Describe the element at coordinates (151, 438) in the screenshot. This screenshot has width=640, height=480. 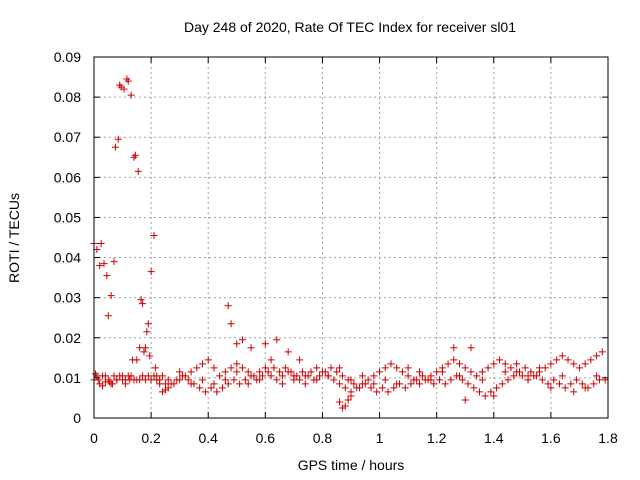
I see `x-tick-label: 0.2` at that location.